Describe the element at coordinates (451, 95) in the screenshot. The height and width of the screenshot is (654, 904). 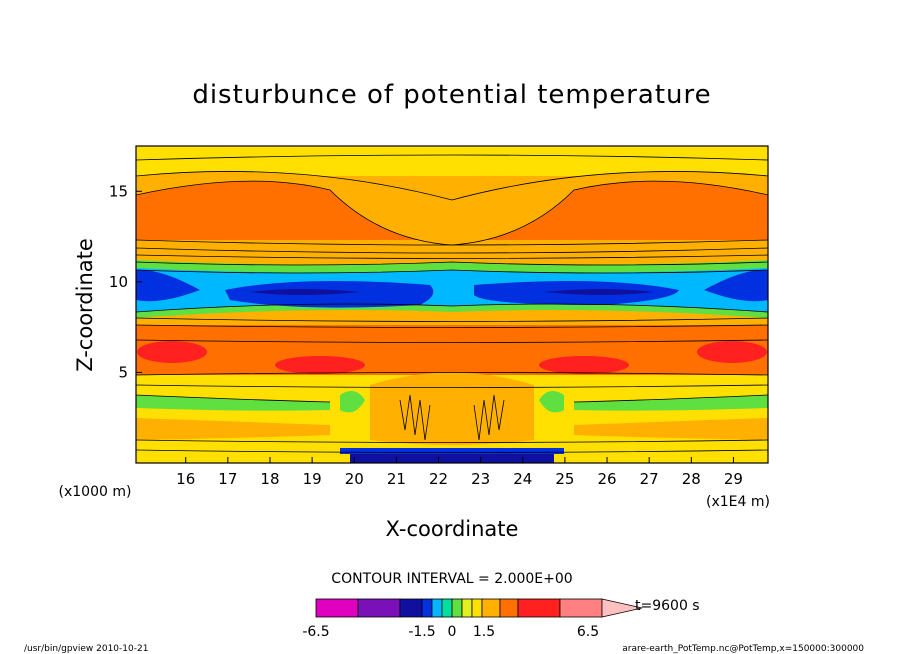
I see `chart-title: disturbunce of potential temperature` at that location.